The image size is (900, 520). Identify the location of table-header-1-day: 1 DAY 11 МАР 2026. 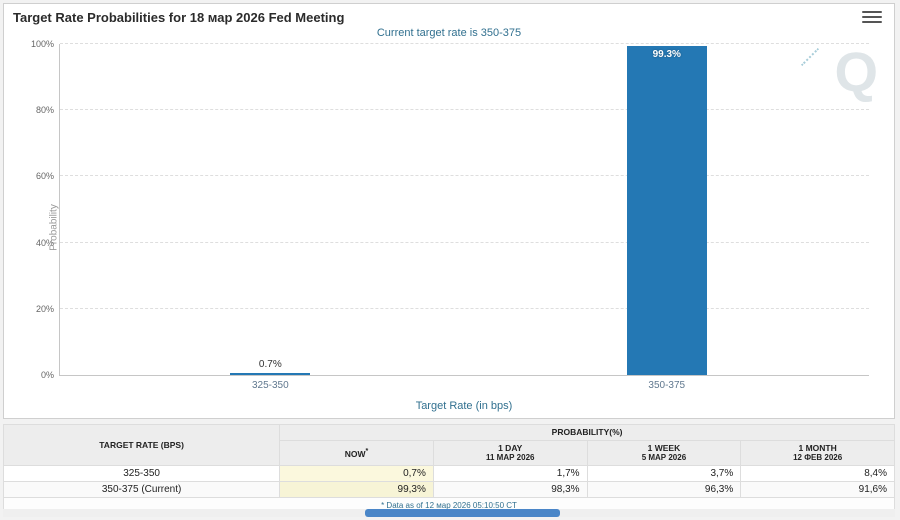
(510, 453).